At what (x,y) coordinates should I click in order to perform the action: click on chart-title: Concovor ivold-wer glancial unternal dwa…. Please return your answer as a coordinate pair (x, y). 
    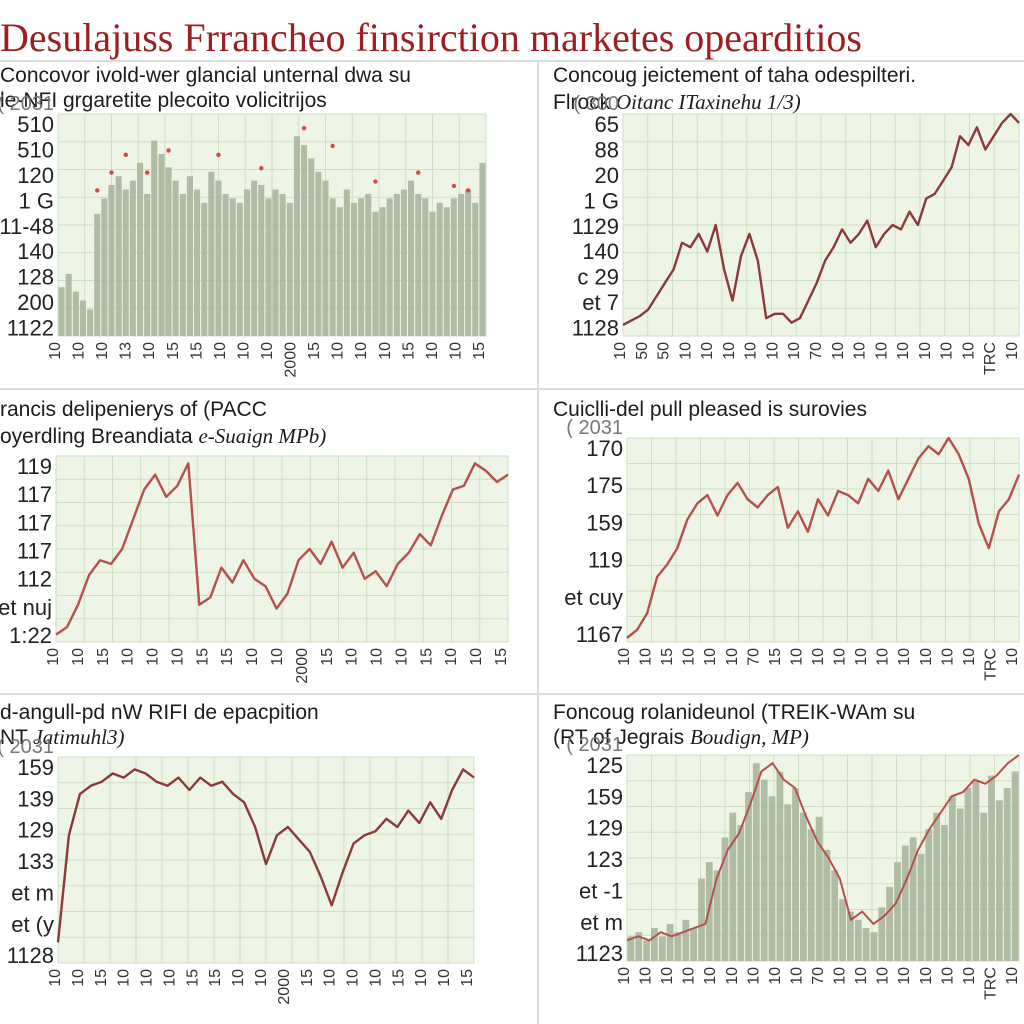
    Looking at the image, I should click on (205, 75).